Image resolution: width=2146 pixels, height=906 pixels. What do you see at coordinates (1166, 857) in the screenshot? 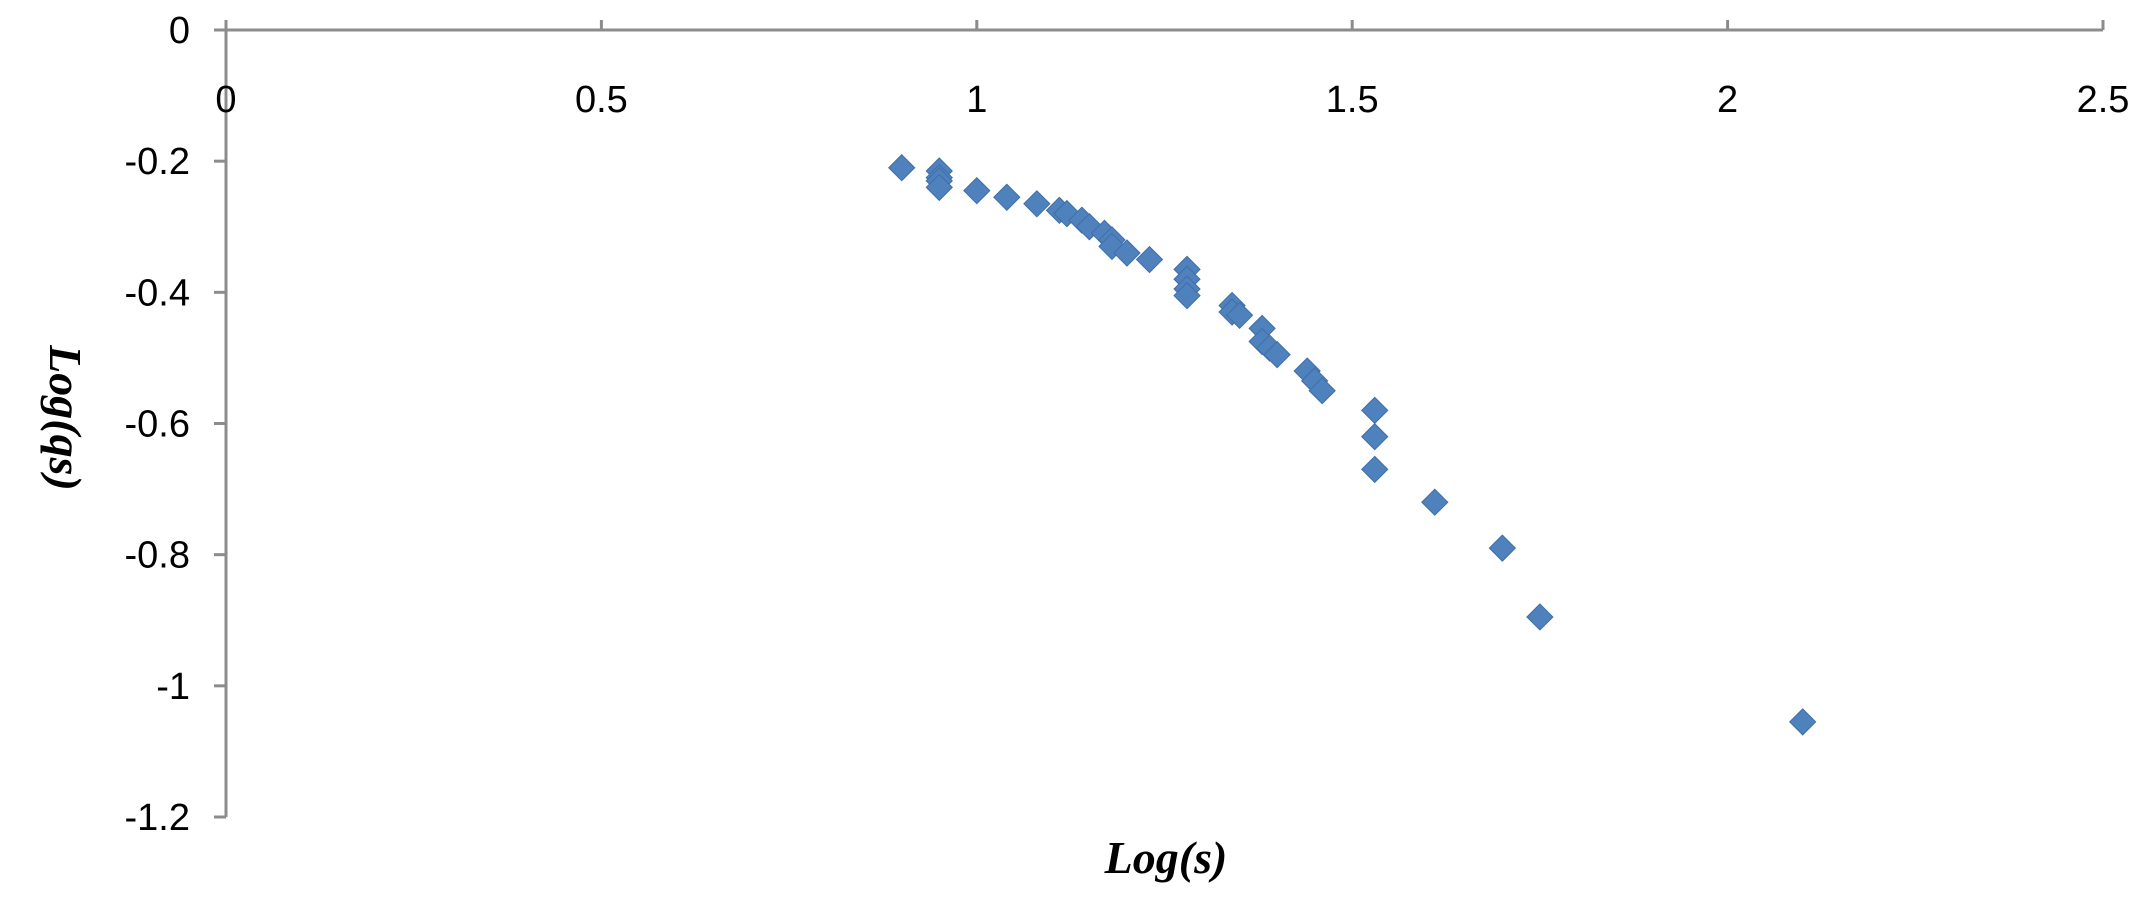
I see `x-axis-title: Log(s)` at bounding box center [1166, 857].